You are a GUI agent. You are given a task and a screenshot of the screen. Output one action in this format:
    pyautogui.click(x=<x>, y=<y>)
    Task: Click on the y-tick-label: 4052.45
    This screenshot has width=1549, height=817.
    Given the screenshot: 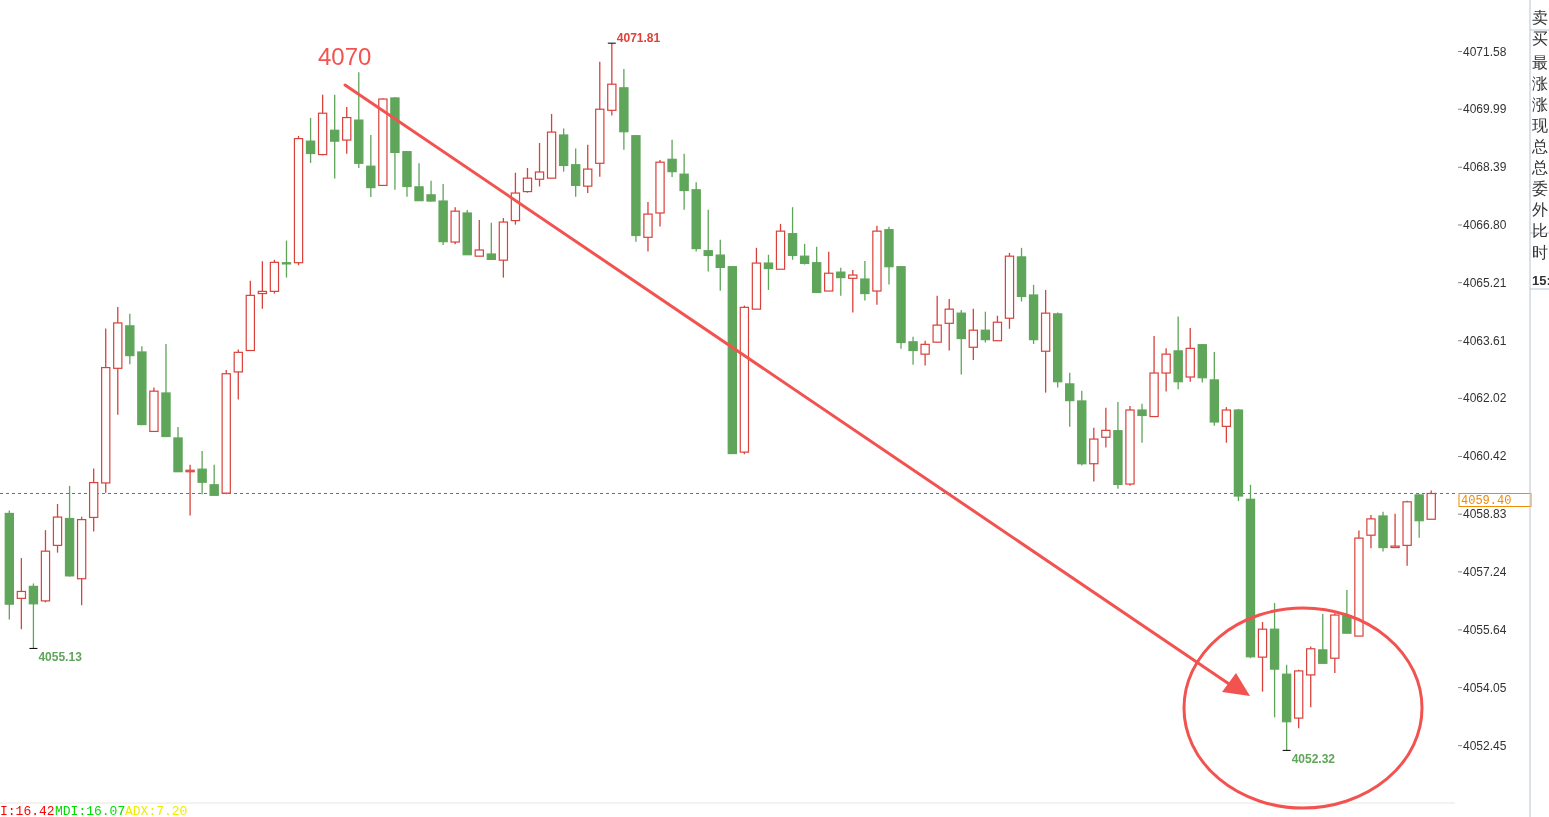 What is the action you would take?
    pyautogui.click(x=1485, y=745)
    